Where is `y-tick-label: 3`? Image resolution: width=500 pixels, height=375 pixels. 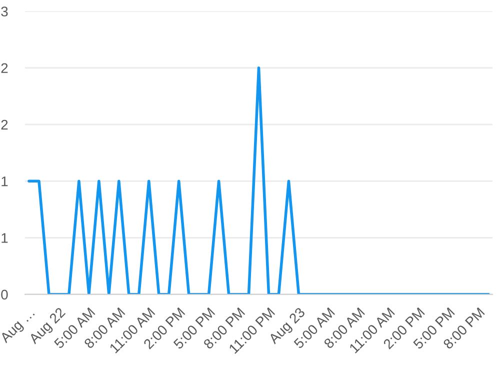
y-tick-label: 3 is located at coordinates (4, 11).